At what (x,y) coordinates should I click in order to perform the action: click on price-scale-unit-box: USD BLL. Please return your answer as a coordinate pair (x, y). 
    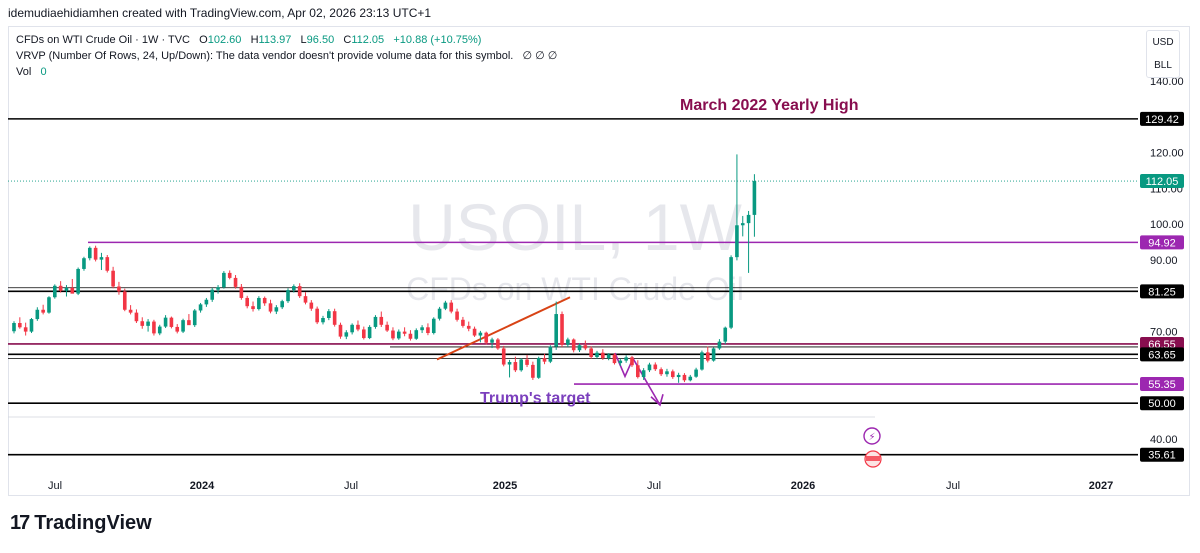
    Looking at the image, I should click on (1163, 54).